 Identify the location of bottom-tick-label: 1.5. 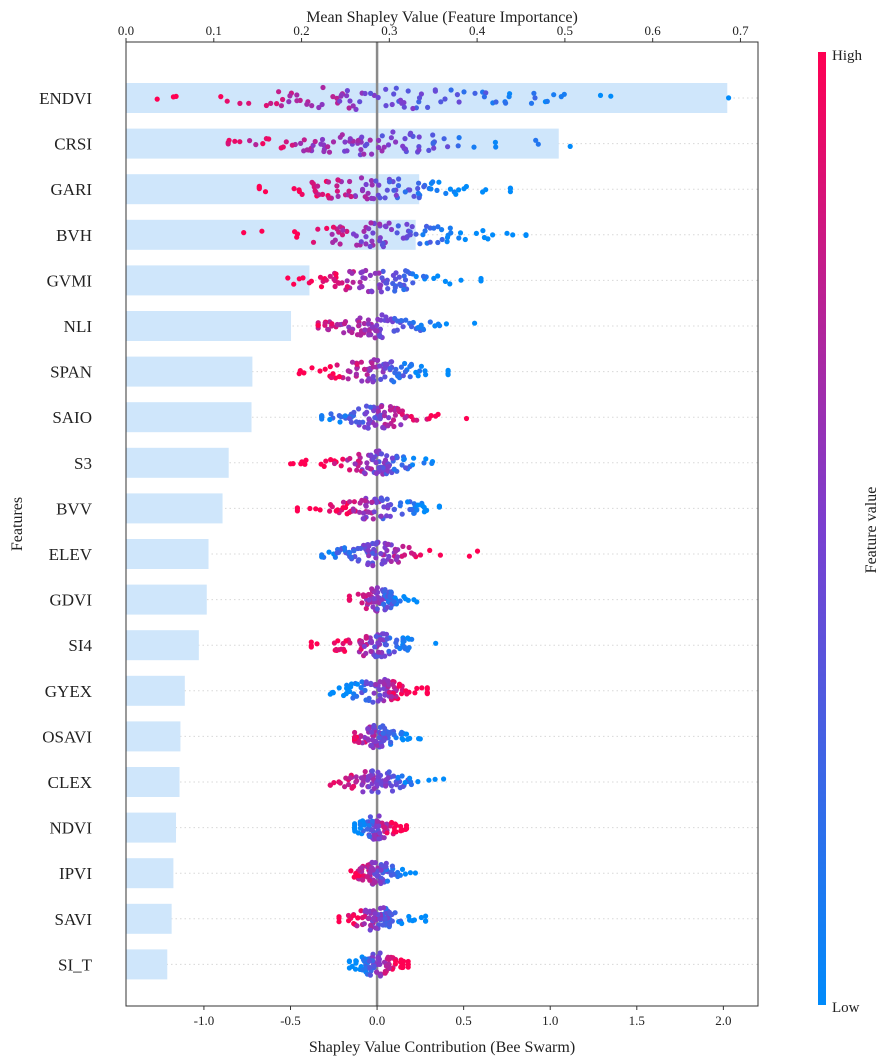
(637, 1020).